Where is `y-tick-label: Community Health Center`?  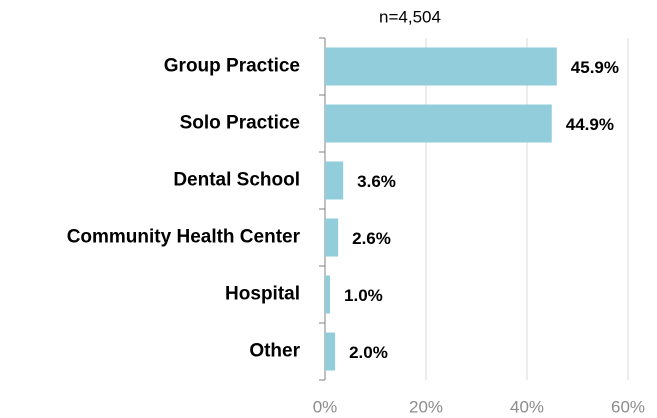
y-tick-label: Community Health Center is located at coordinates (184, 237).